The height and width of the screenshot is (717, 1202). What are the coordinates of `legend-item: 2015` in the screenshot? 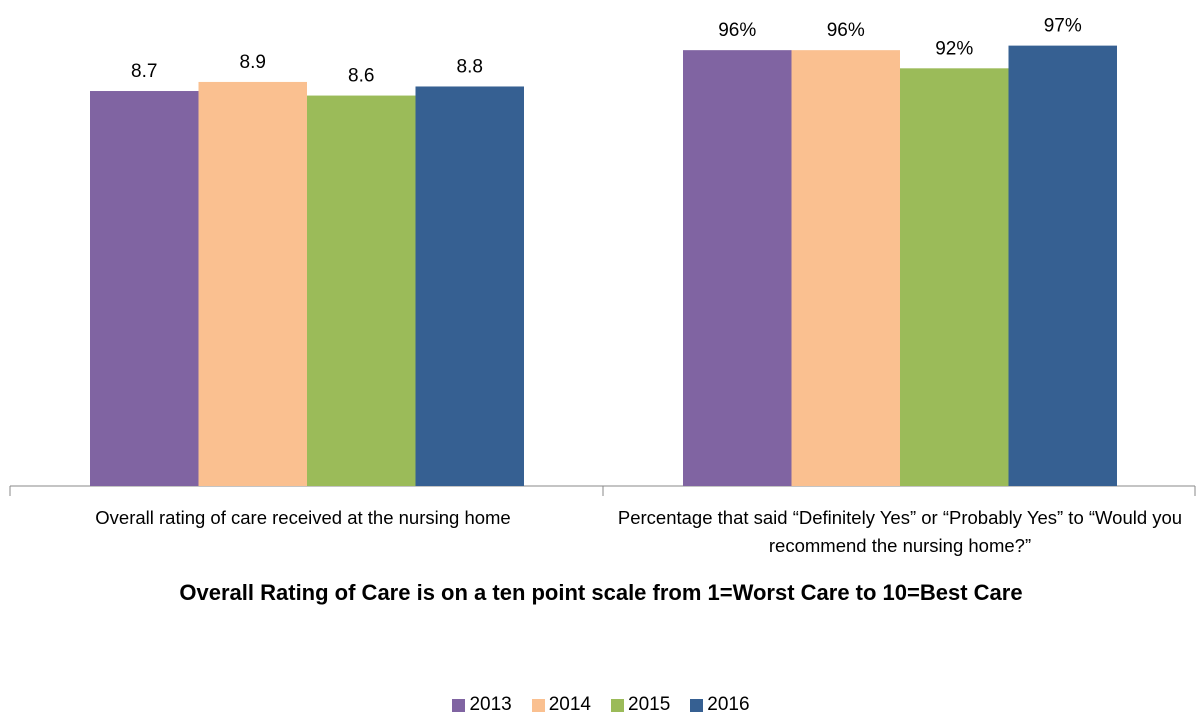 It's located at (640, 705).